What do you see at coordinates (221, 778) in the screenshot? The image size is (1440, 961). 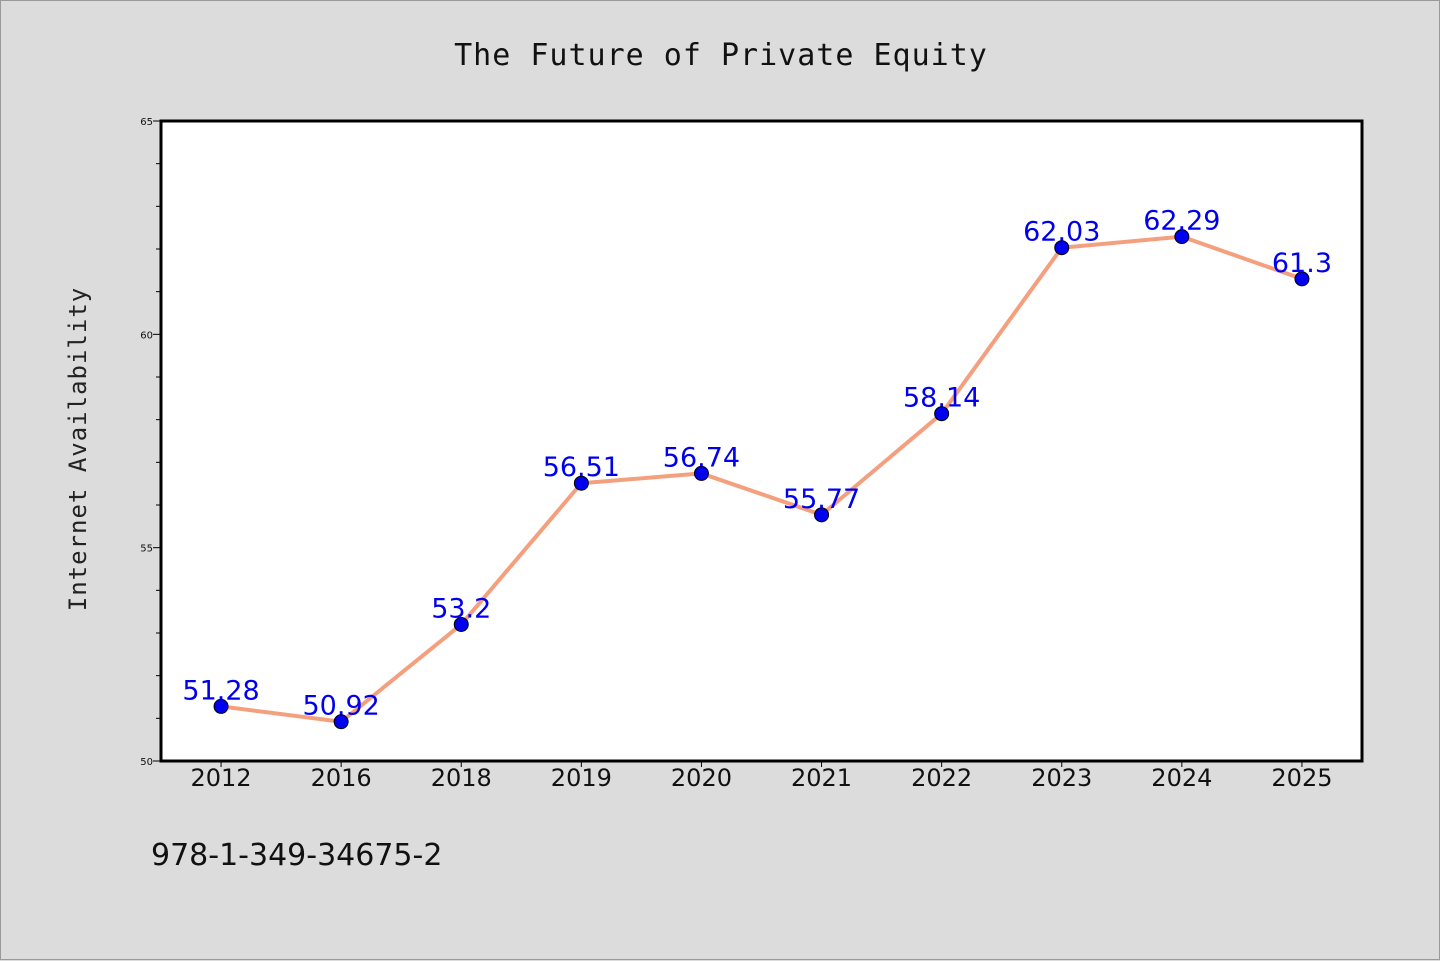 I see `x-tick-label: 2012` at bounding box center [221, 778].